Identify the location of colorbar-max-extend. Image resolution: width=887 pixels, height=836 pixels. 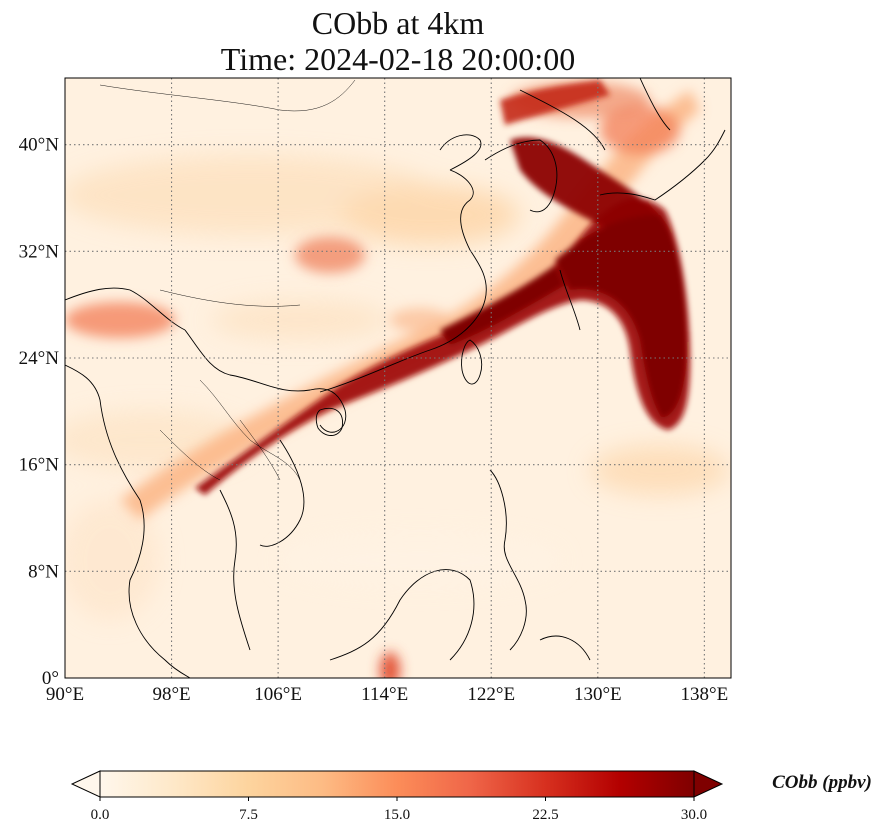
(708, 784).